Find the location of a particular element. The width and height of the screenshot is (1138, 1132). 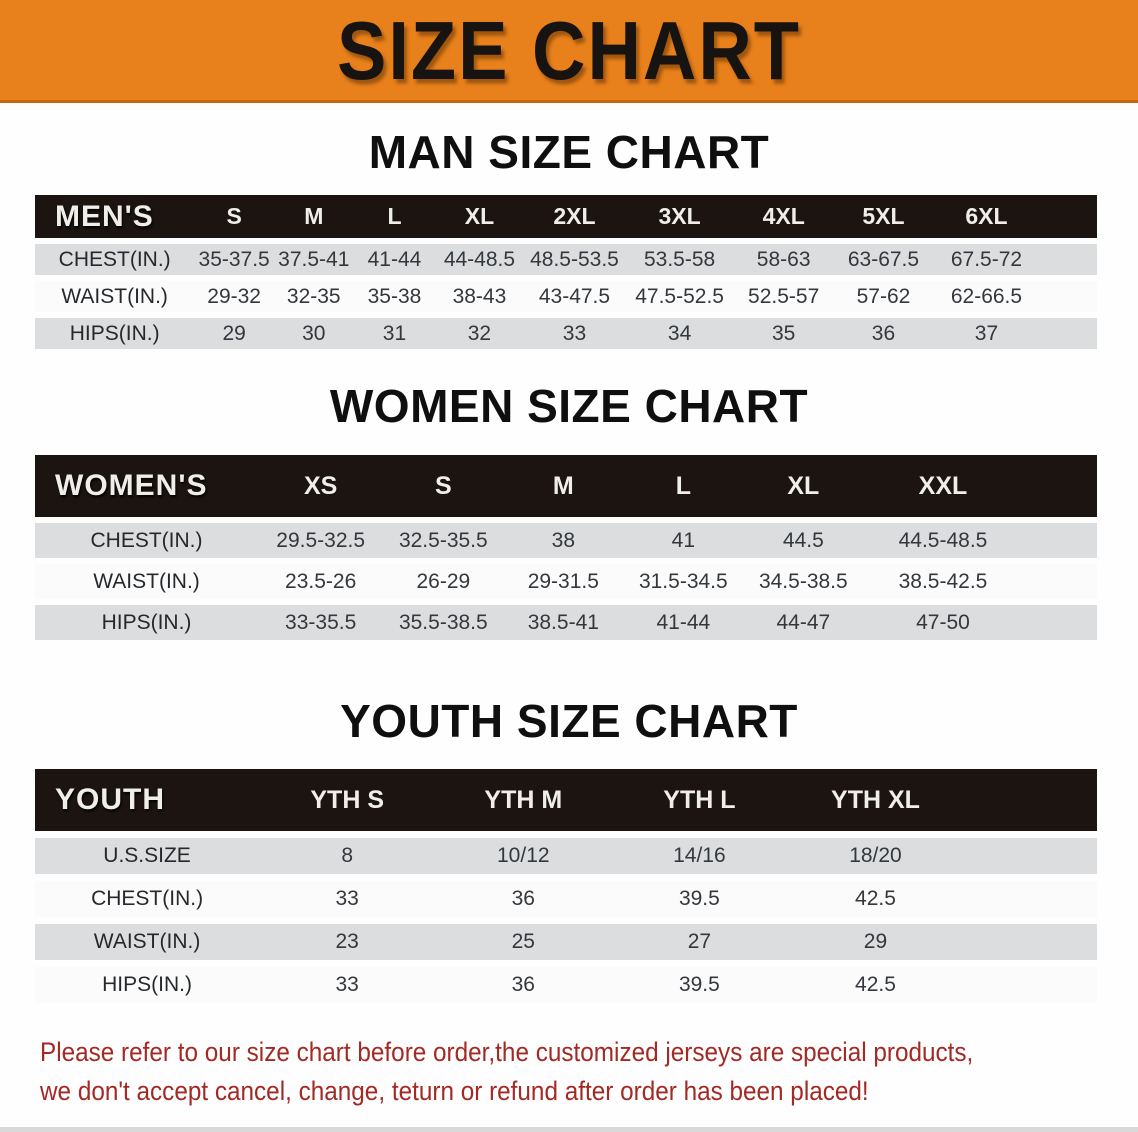

measurement-value: 41-44 is located at coordinates (683, 619).